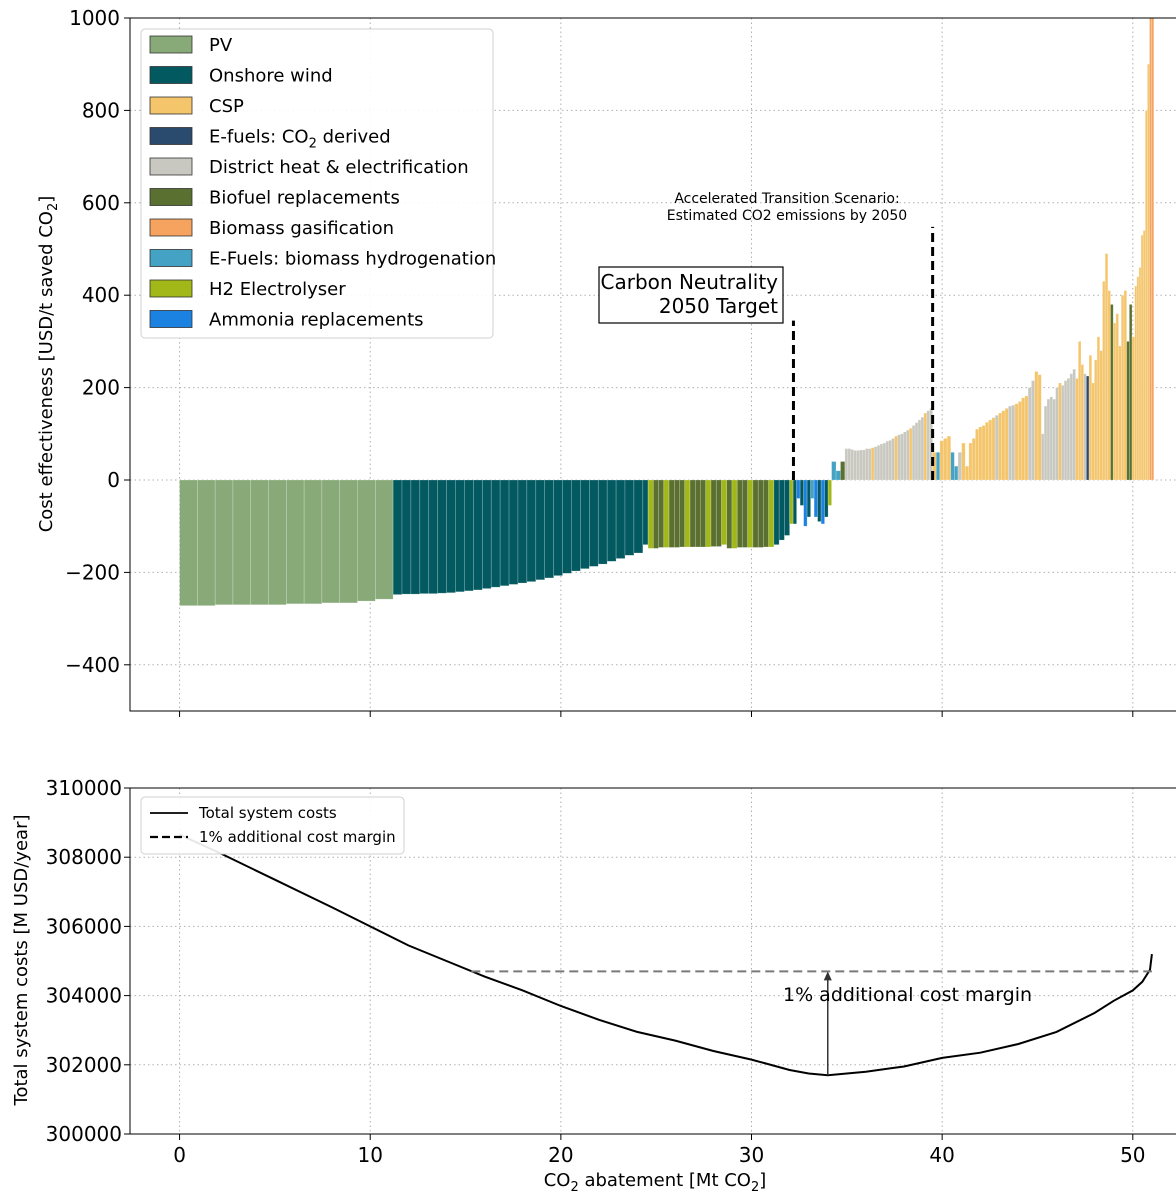 Image resolution: width=1176 pixels, height=1192 pixels. I want to click on top-y-tick-label: 400, so click(101, 295).